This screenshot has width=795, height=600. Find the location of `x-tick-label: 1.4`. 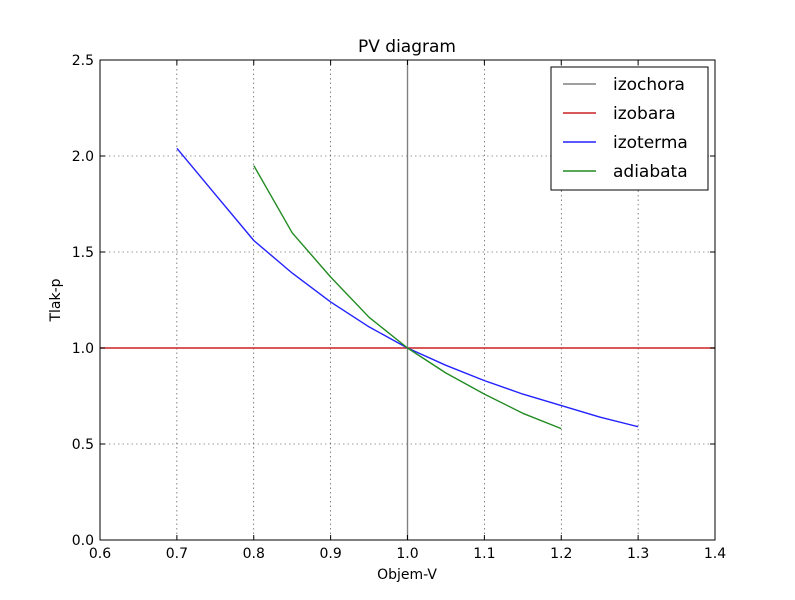

x-tick-label: 1.4 is located at coordinates (715, 554).